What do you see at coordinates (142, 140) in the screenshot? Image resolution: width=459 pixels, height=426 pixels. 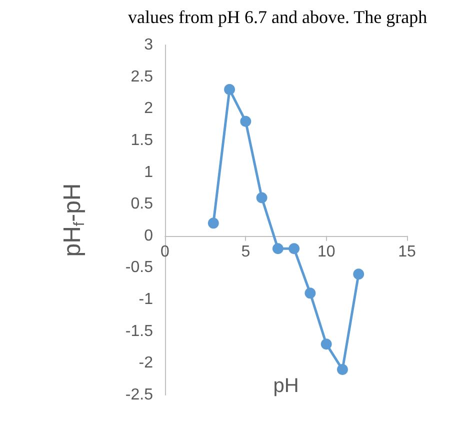 I see `y-tick-label: 1.5` at bounding box center [142, 140].